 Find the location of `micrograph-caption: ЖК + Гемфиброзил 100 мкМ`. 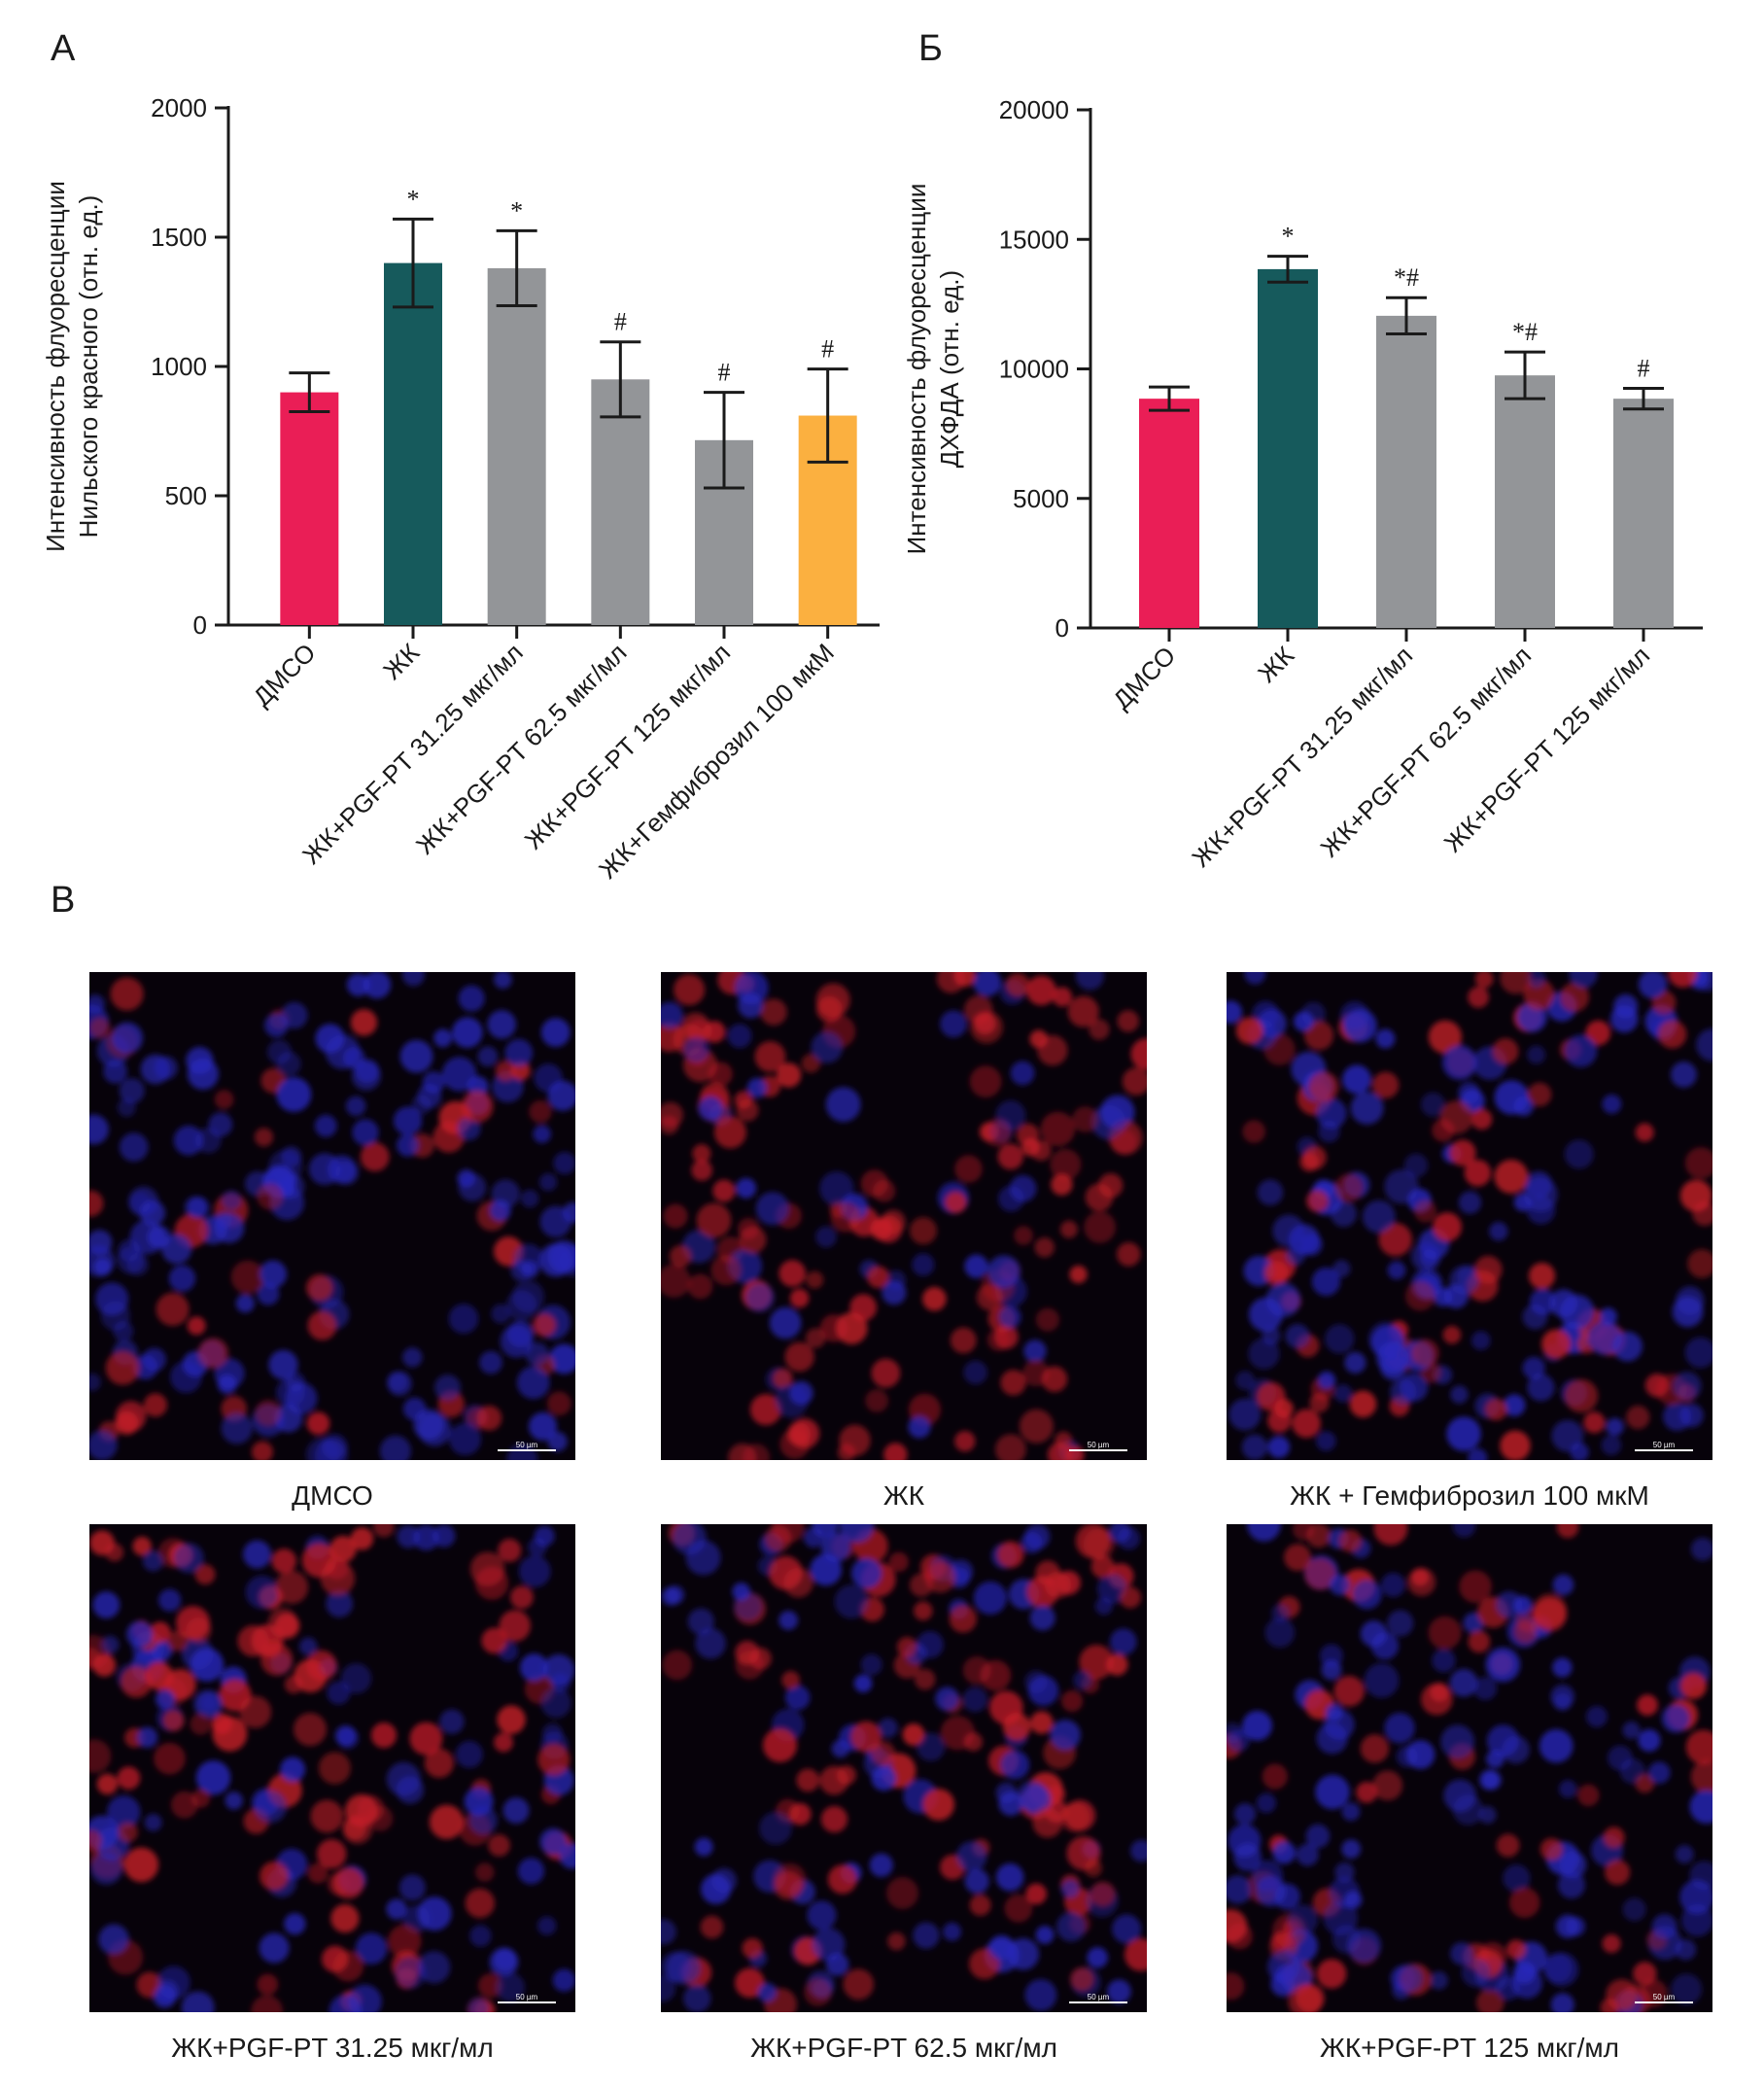

micrograph-caption: ЖК + Гемфиброзил 100 мкМ is located at coordinates (1469, 1495).